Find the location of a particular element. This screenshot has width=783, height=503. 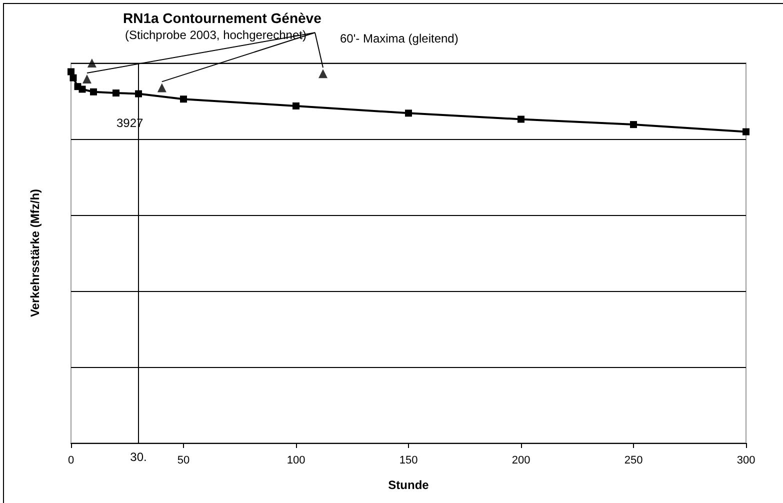

y-axis-title: Verkehrsstärke (Mfz/h) is located at coordinates (35, 253).